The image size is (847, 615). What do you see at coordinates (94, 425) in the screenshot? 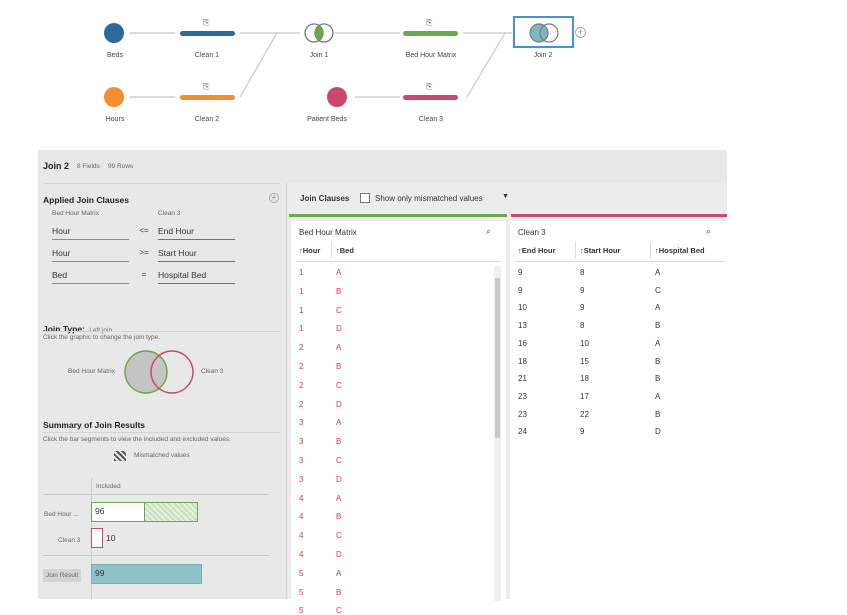
I see `summary-title: Summary of Join Results` at bounding box center [94, 425].